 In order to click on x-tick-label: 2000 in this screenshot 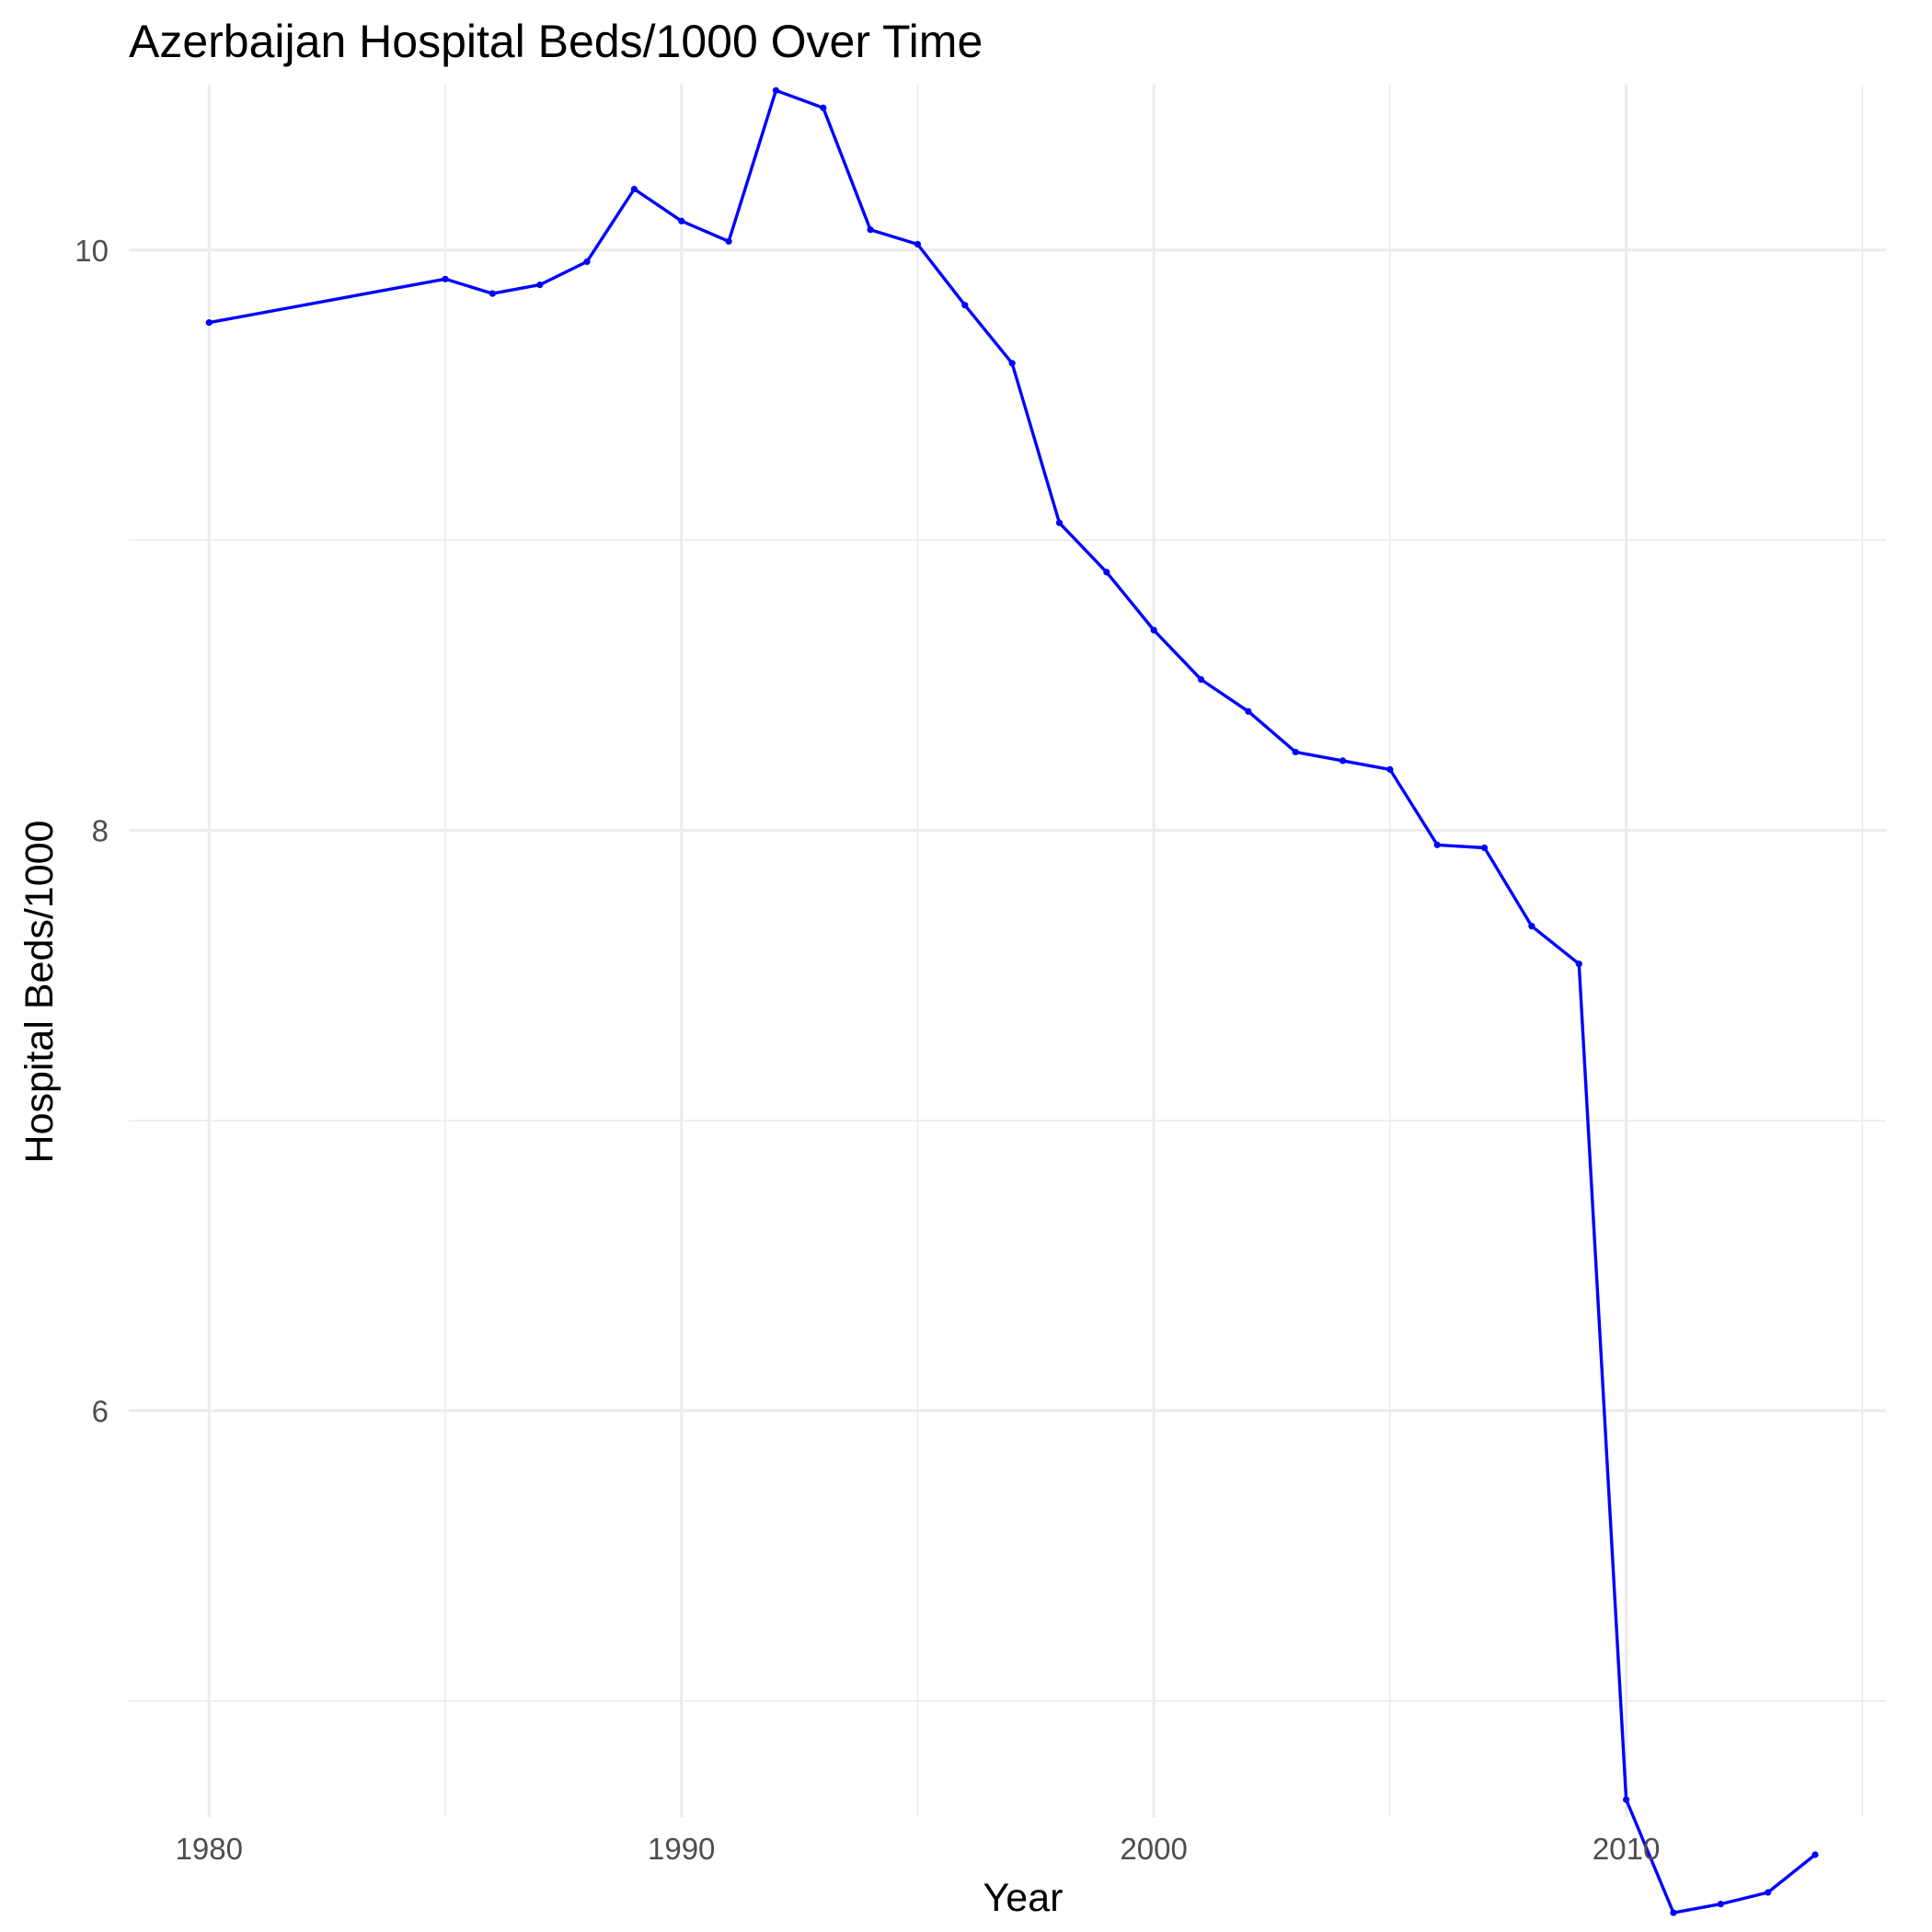, I will do `click(1153, 1849)`.